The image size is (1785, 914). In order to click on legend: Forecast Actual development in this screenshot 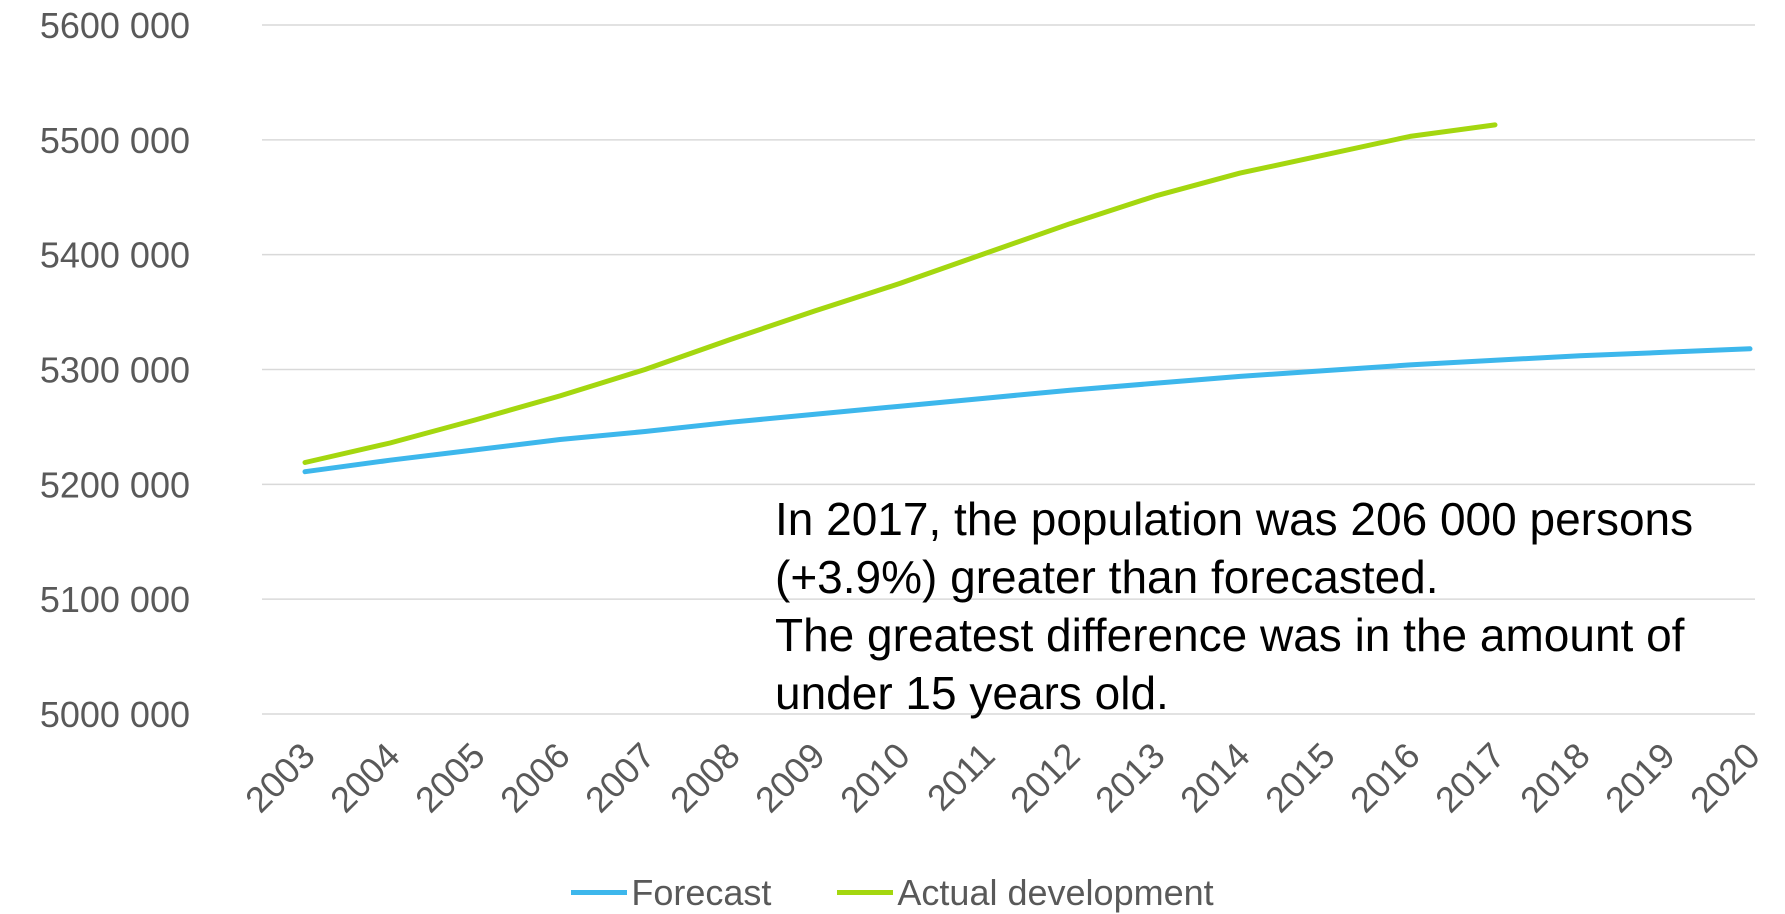, I will do `click(892, 888)`.